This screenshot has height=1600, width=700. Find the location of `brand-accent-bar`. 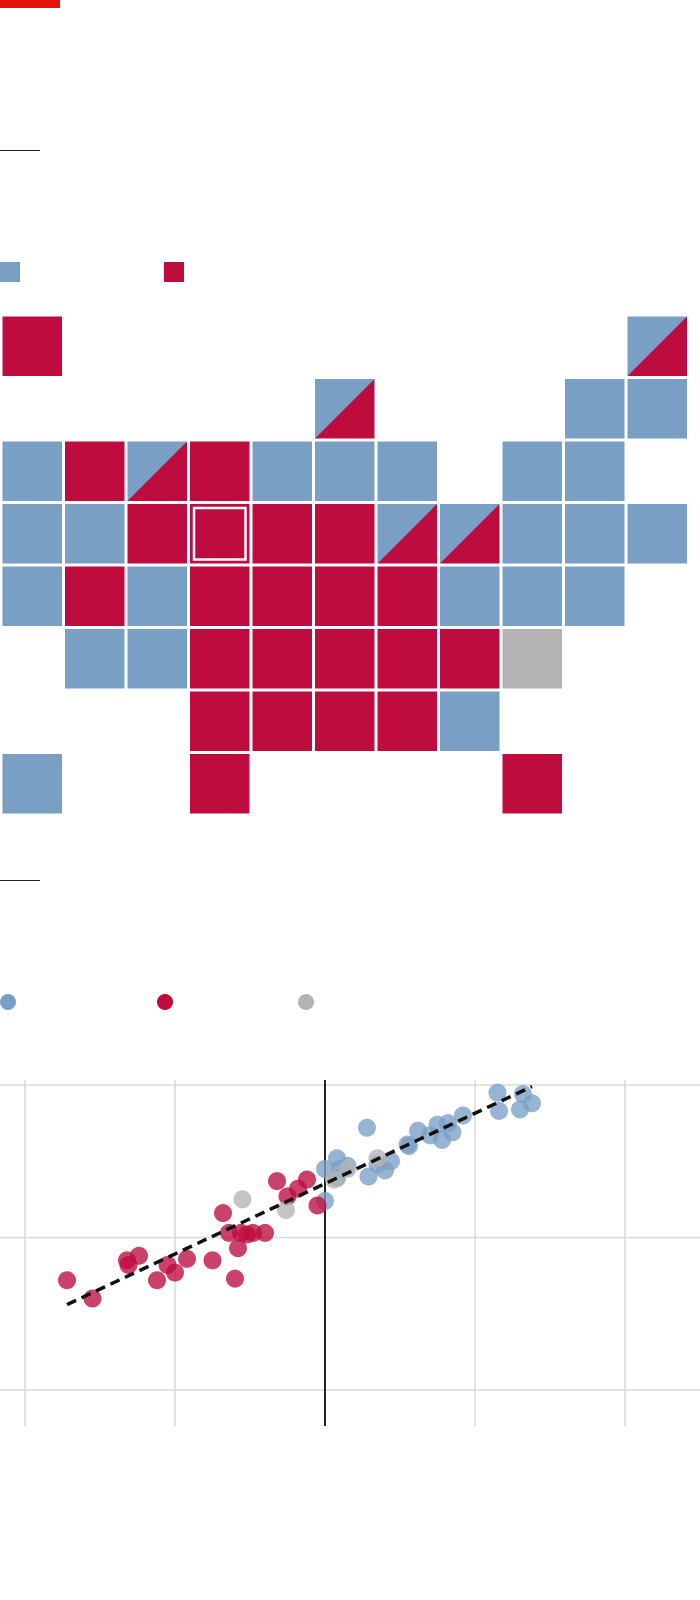

brand-accent-bar is located at coordinates (30, 4).